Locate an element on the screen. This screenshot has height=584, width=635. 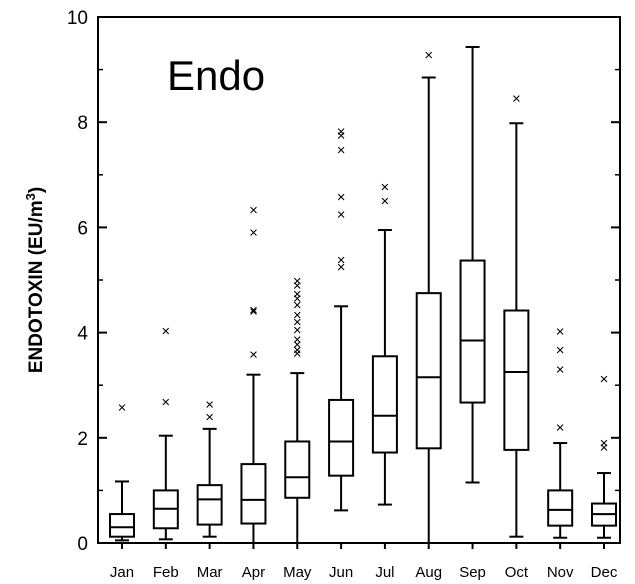
x-category-label: Sep is located at coordinates (472, 572).